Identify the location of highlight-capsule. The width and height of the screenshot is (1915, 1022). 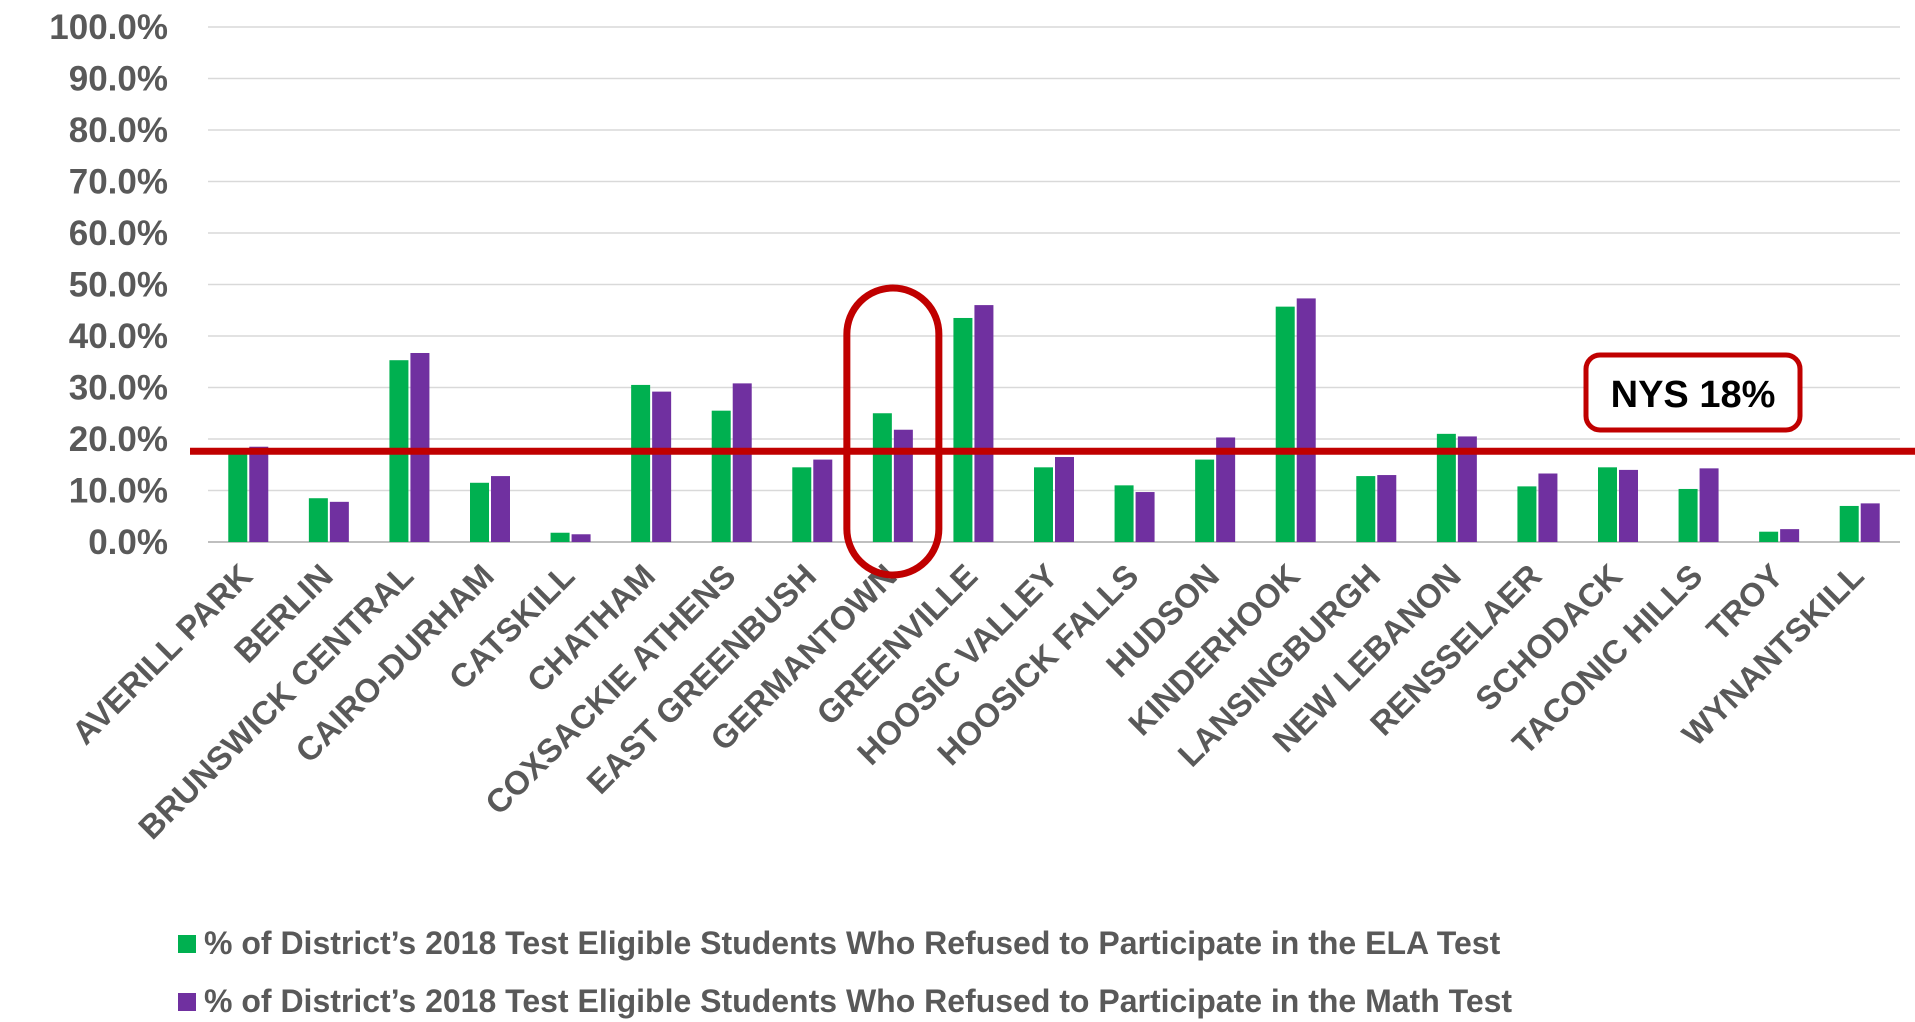
(893, 431).